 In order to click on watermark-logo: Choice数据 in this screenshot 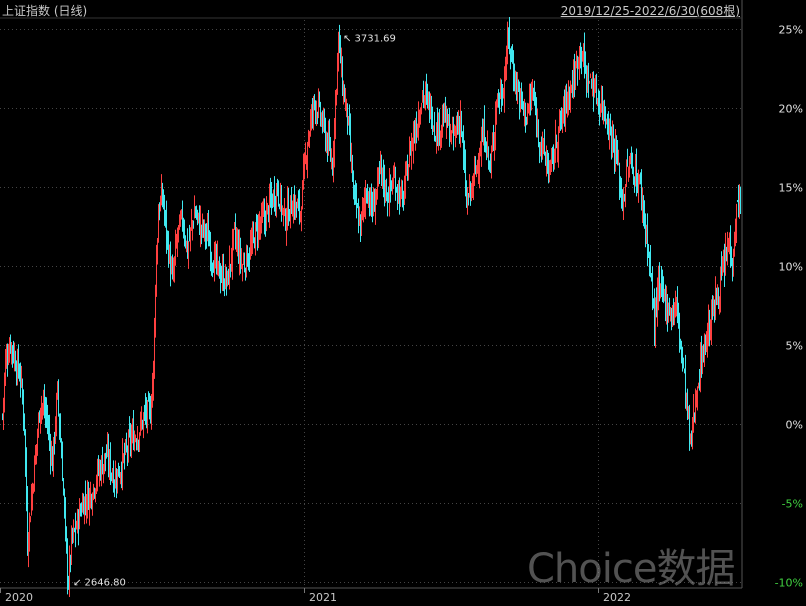, I will do `click(631, 569)`.